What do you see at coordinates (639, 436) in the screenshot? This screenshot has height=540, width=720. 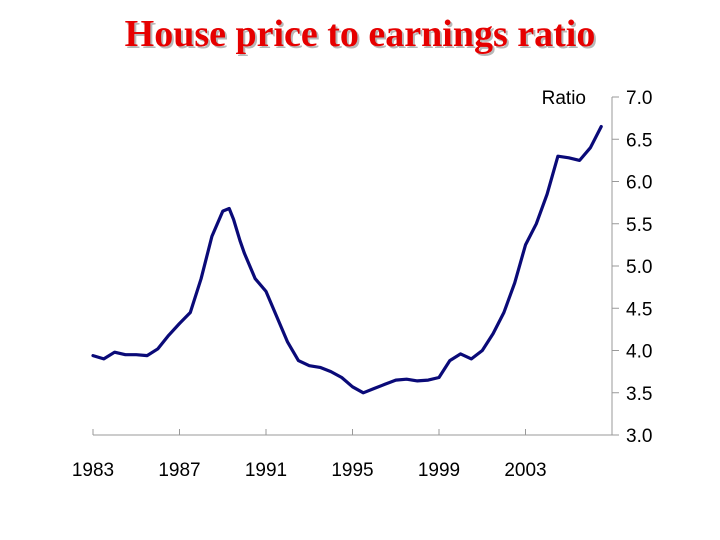 I see `y-tick-label: 3.0` at bounding box center [639, 436].